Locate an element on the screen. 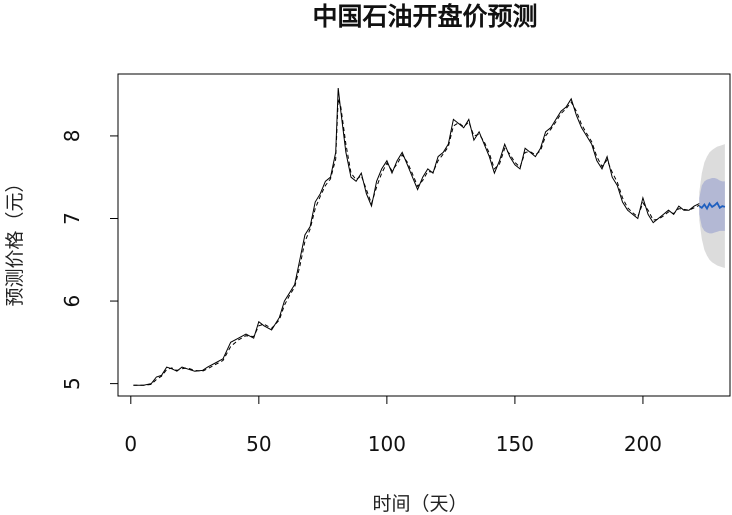 The image size is (732, 515). y-tick-label: 8 is located at coordinates (72, 136).